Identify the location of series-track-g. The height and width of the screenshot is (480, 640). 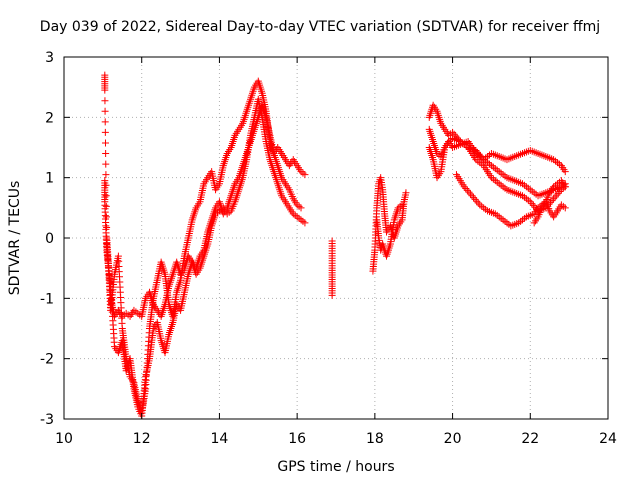
(497, 174).